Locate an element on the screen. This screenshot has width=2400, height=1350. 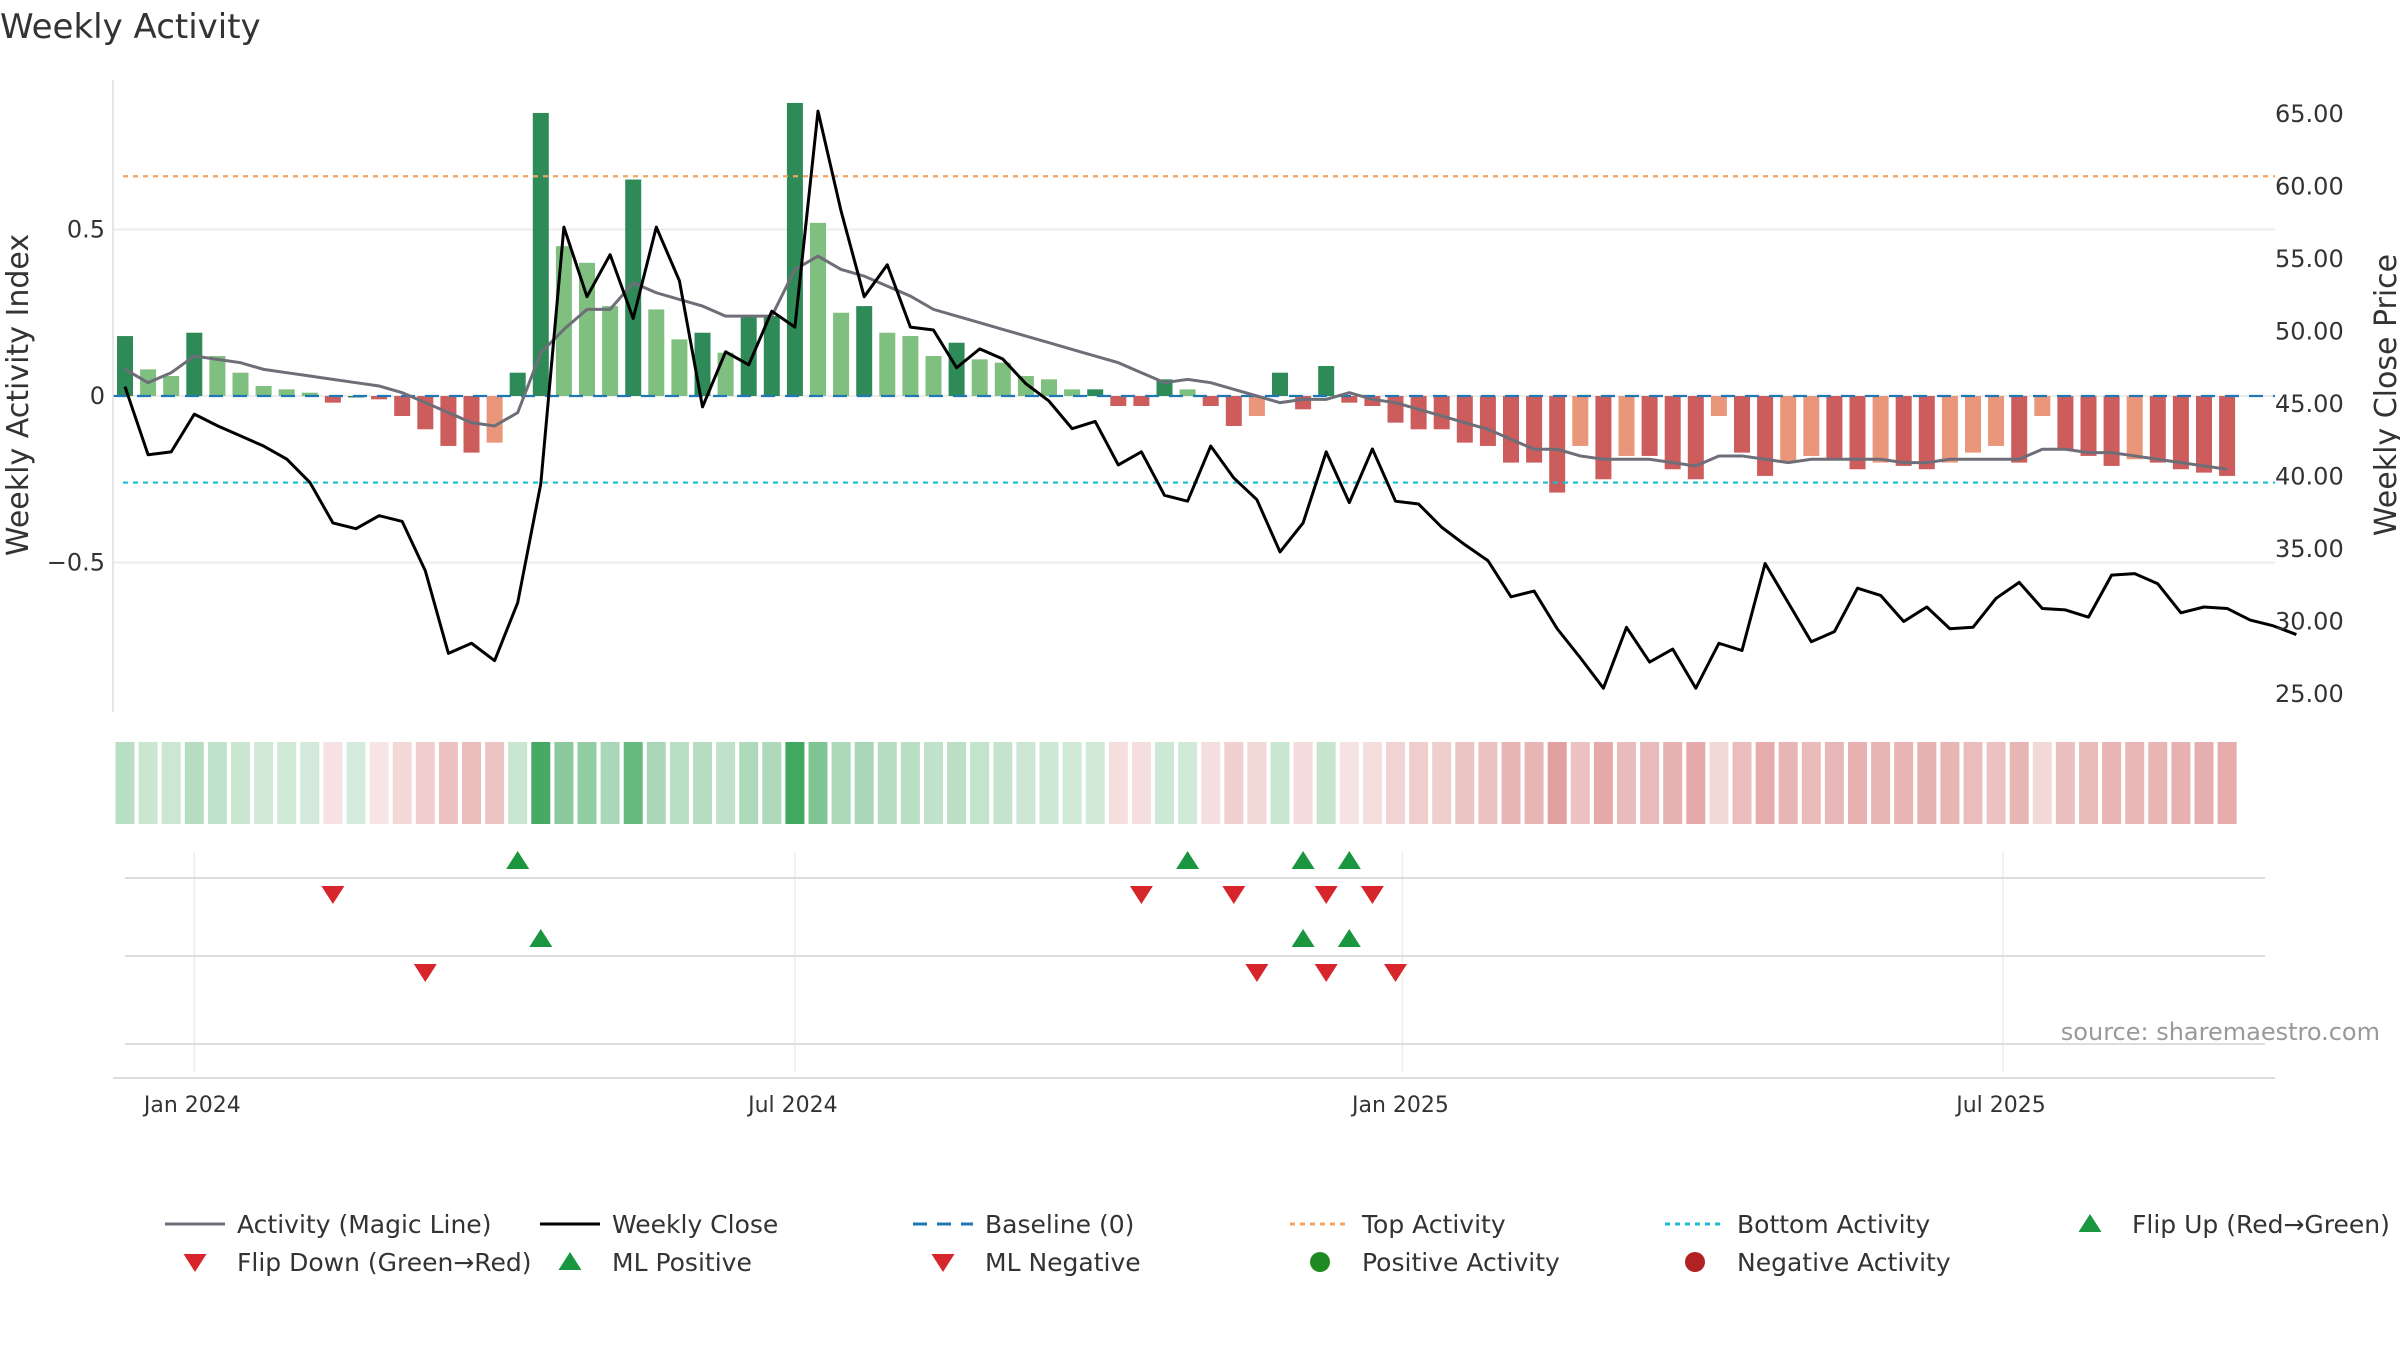
y-right-tick-label: 65.00 is located at coordinates (2309, 114).